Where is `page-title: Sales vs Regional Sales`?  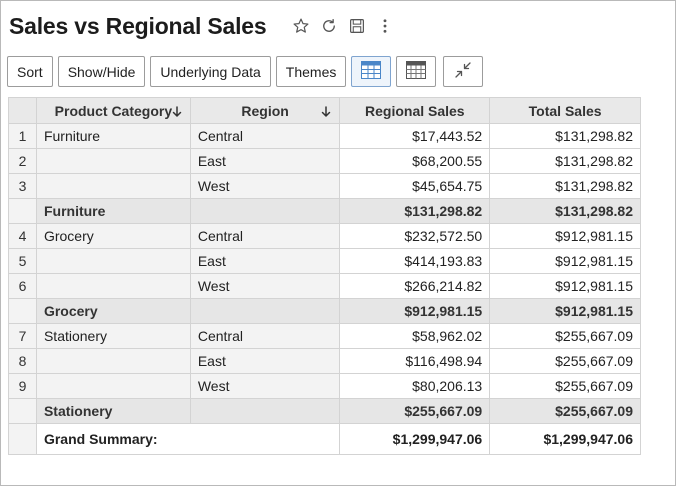 page-title: Sales vs Regional Sales is located at coordinates (138, 25).